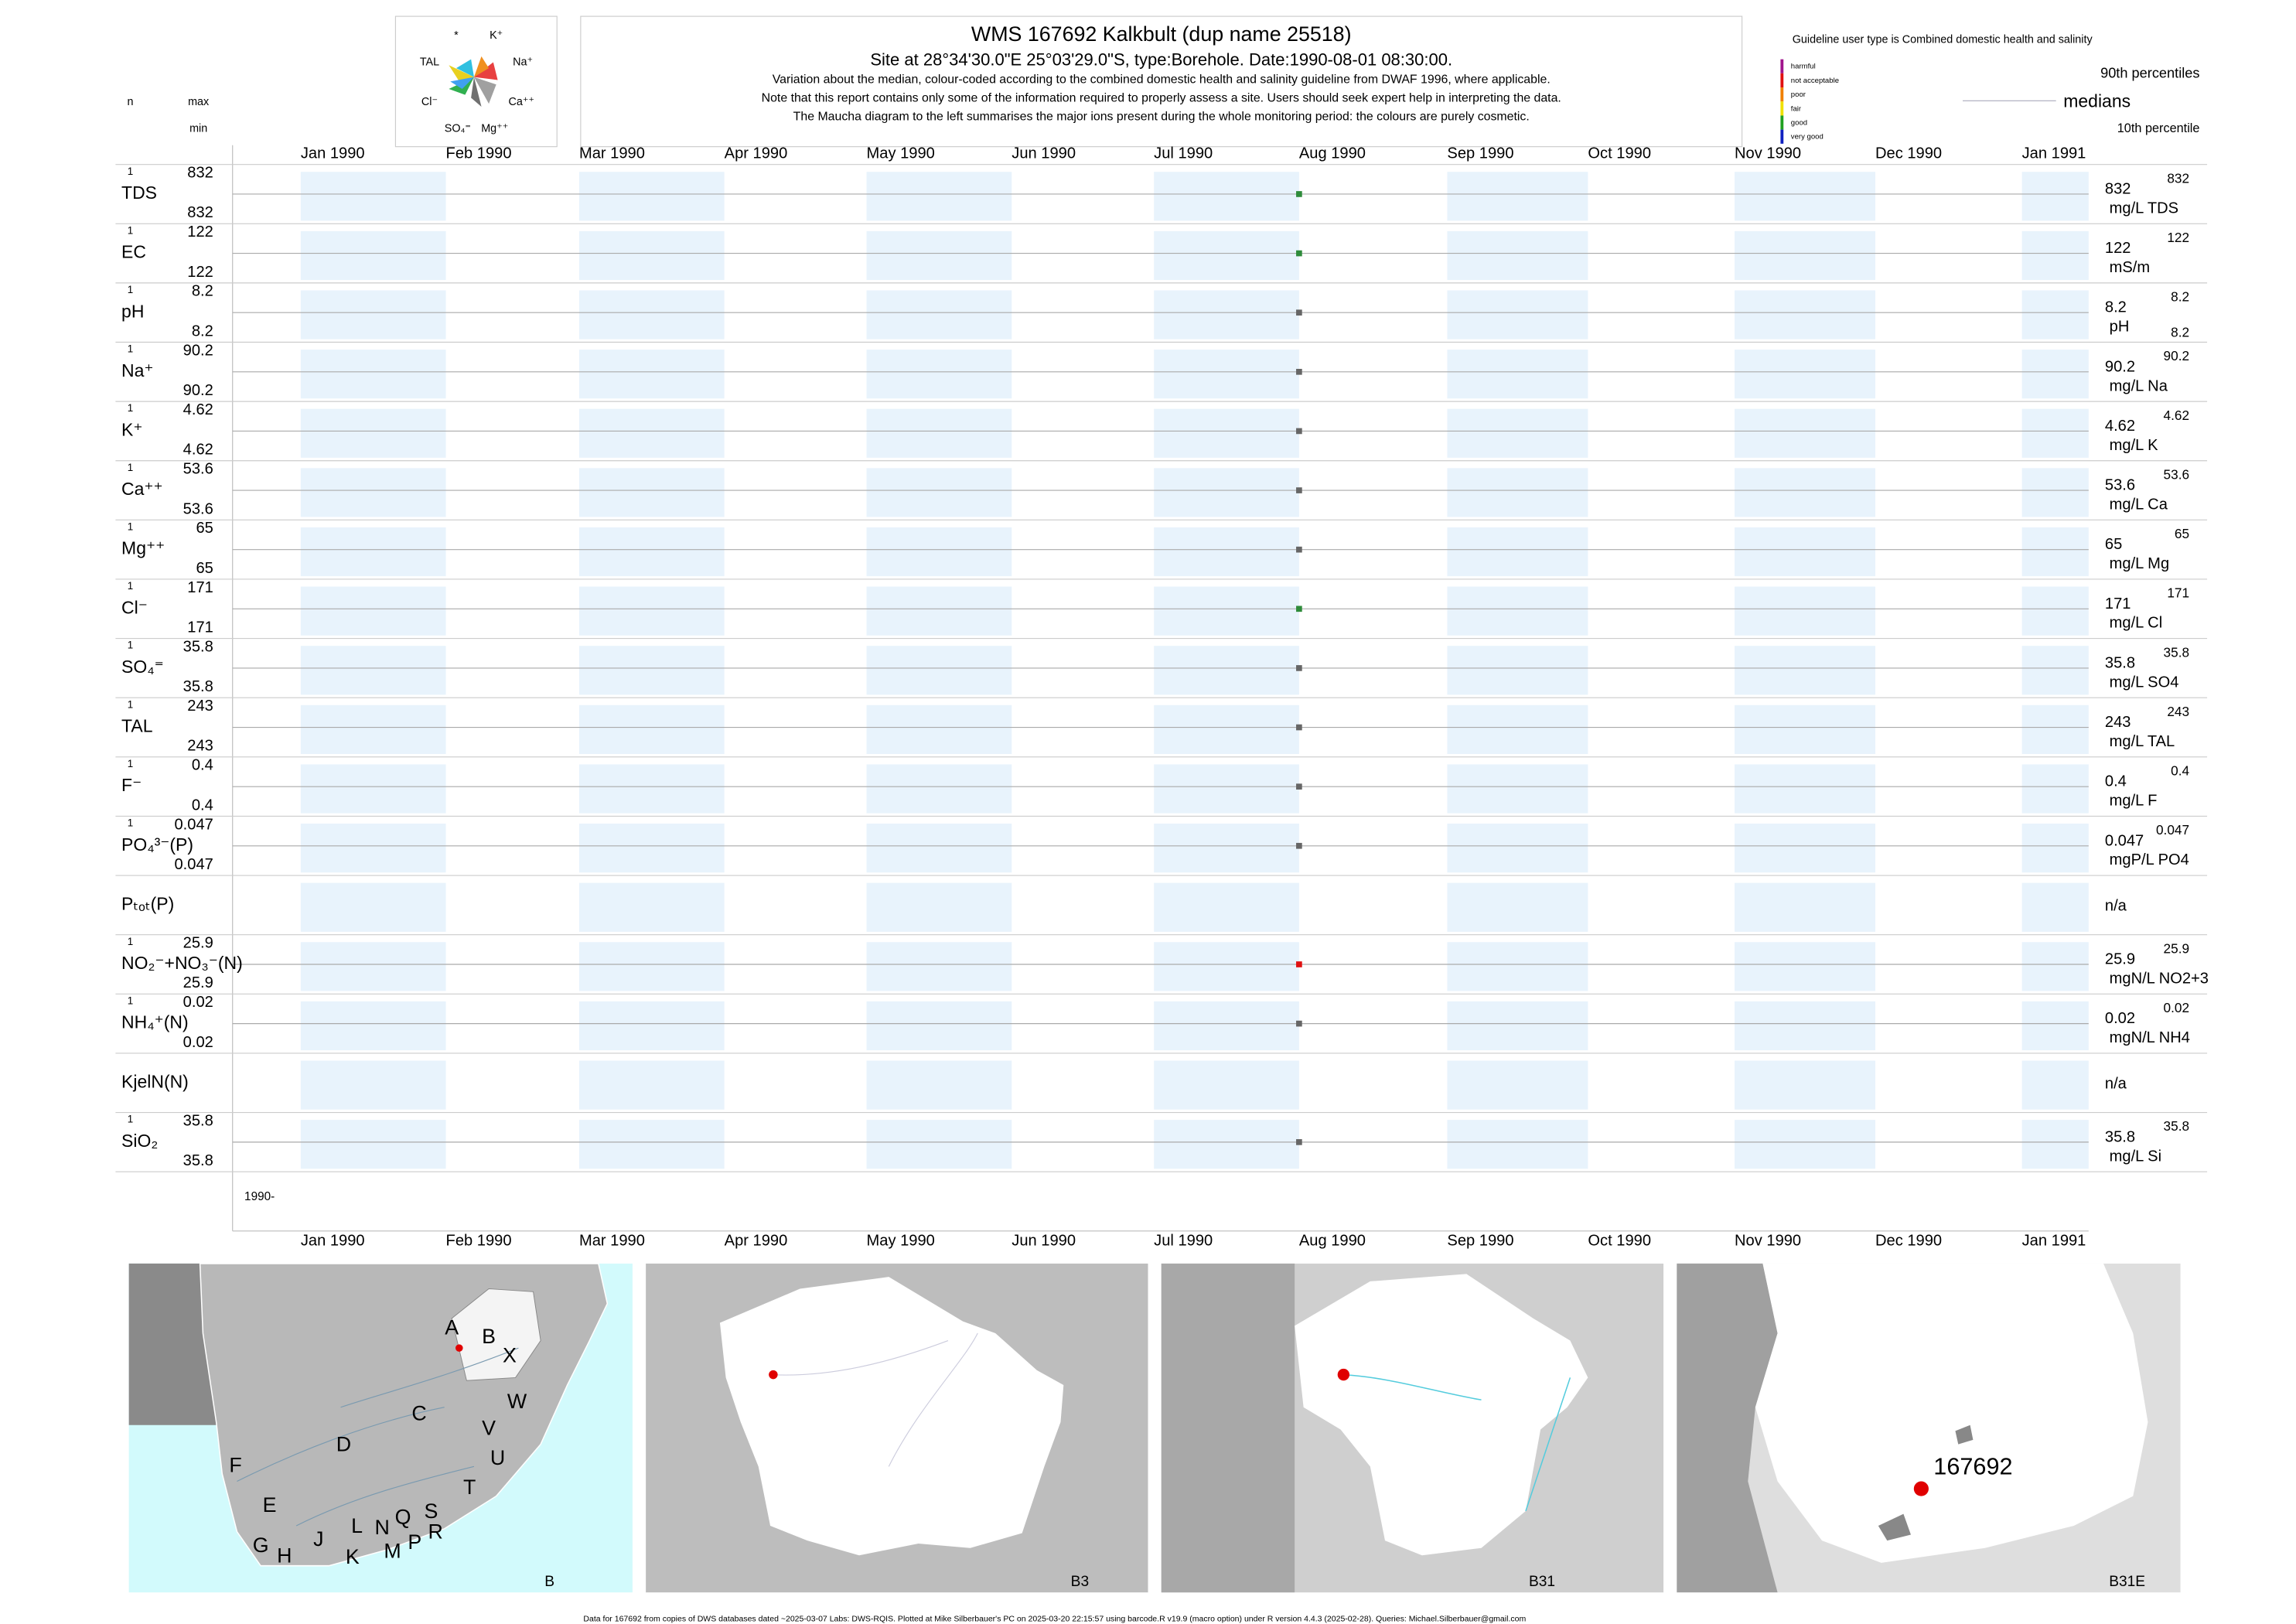  What do you see at coordinates (259, 1196) in the screenshot?
I see `year-label: 1990-` at bounding box center [259, 1196].